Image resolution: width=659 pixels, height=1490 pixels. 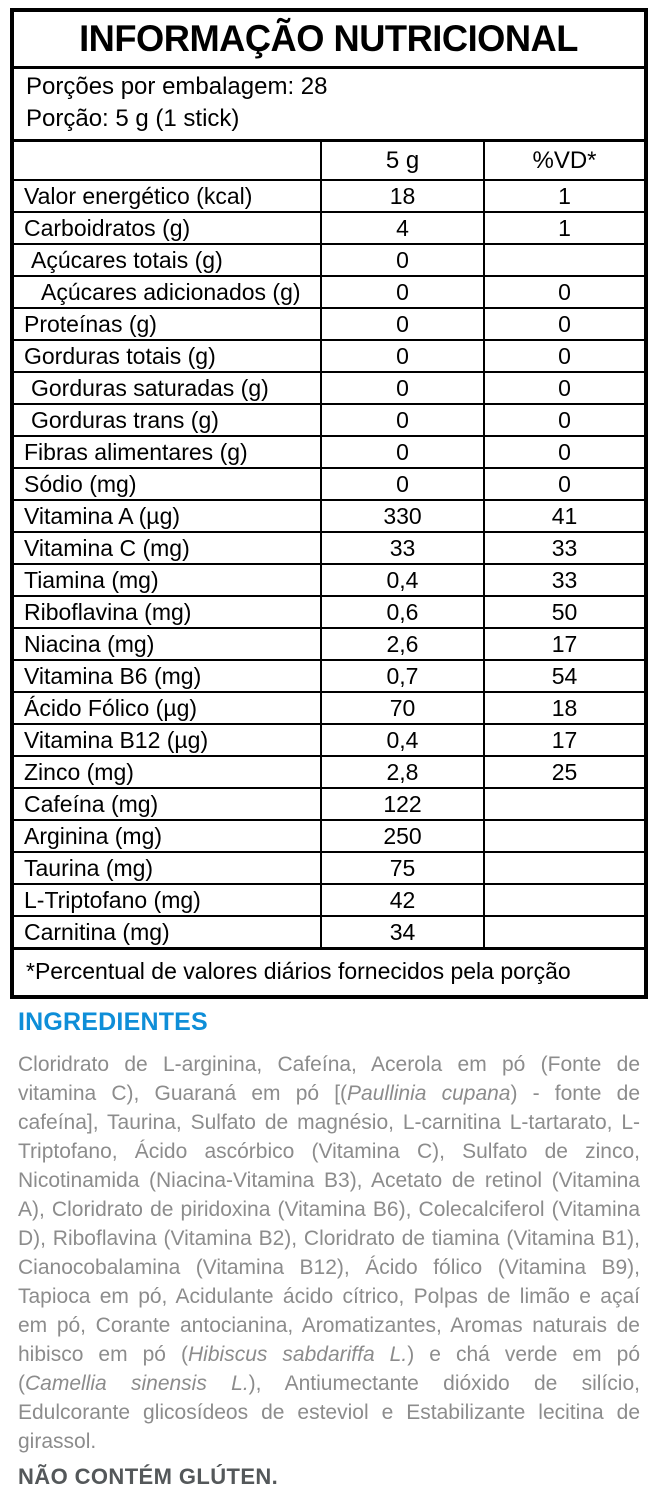 I want to click on nutrient-amount: 122, so click(x=401, y=804).